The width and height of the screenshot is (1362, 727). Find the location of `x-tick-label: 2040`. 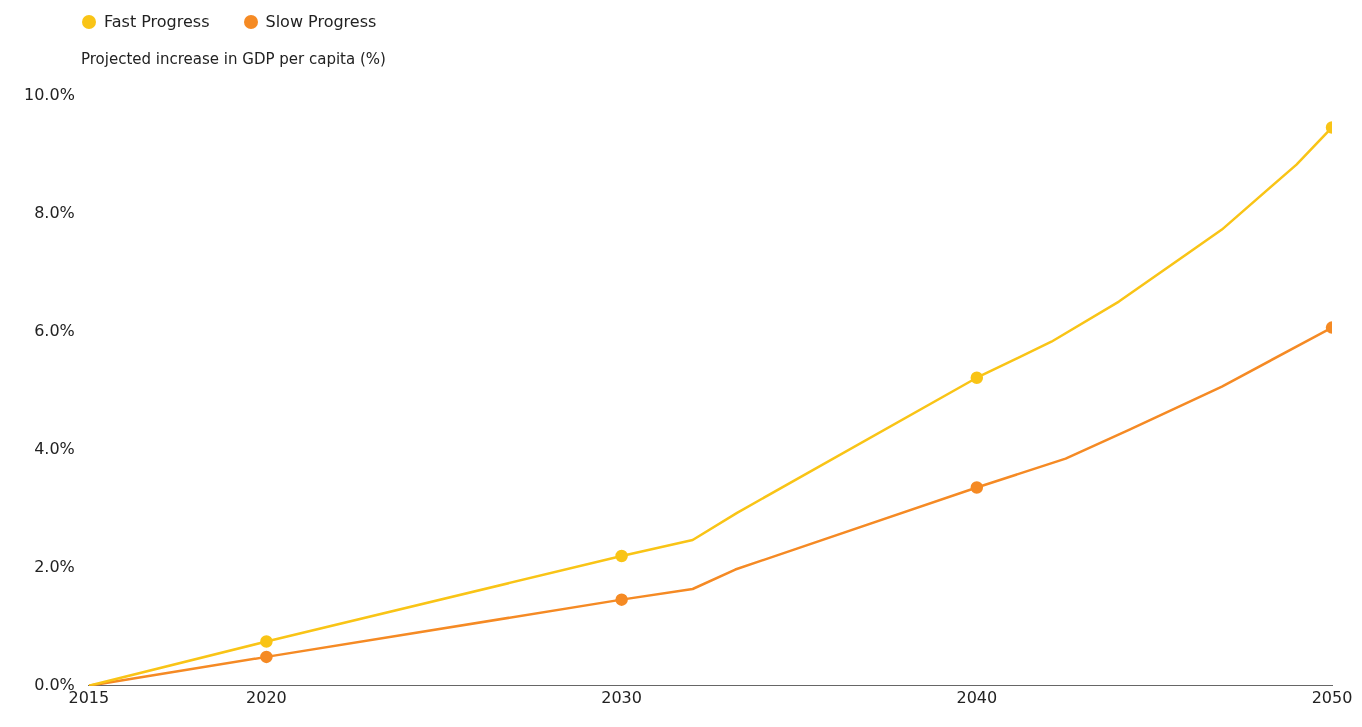

x-tick-label: 2040 is located at coordinates (977, 697).